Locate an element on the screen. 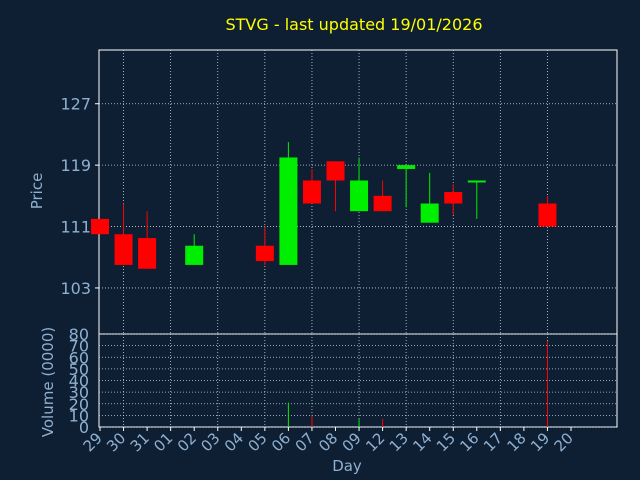 Image resolution: width=640 pixels, height=480 pixels. volume-tick-label: 80 is located at coordinates (79, 334).